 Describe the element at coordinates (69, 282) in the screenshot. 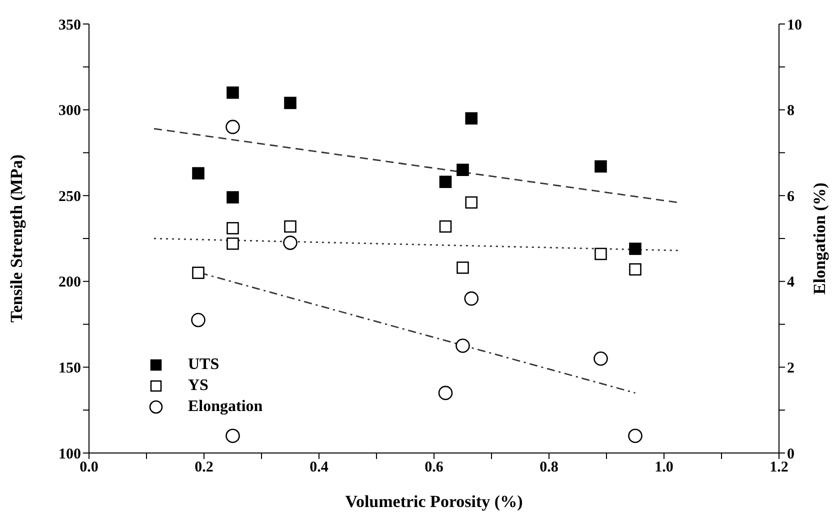

I see `y-tick-label: 200` at that location.